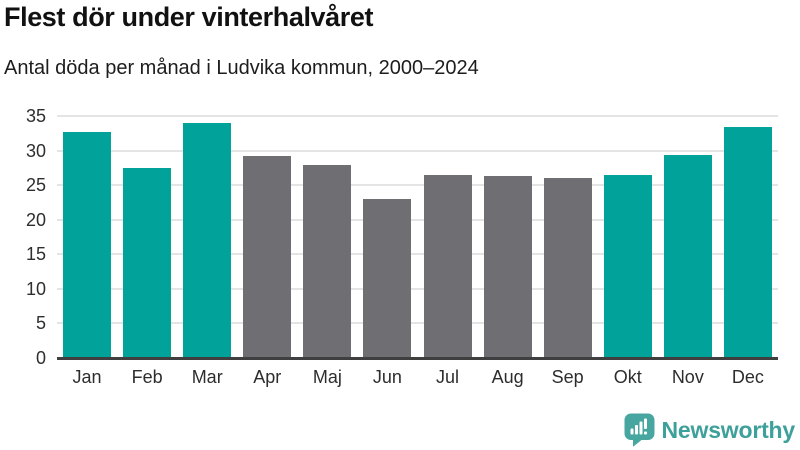  Describe the element at coordinates (40, 358) in the screenshot. I see `y-tick-label-0: 0` at that location.